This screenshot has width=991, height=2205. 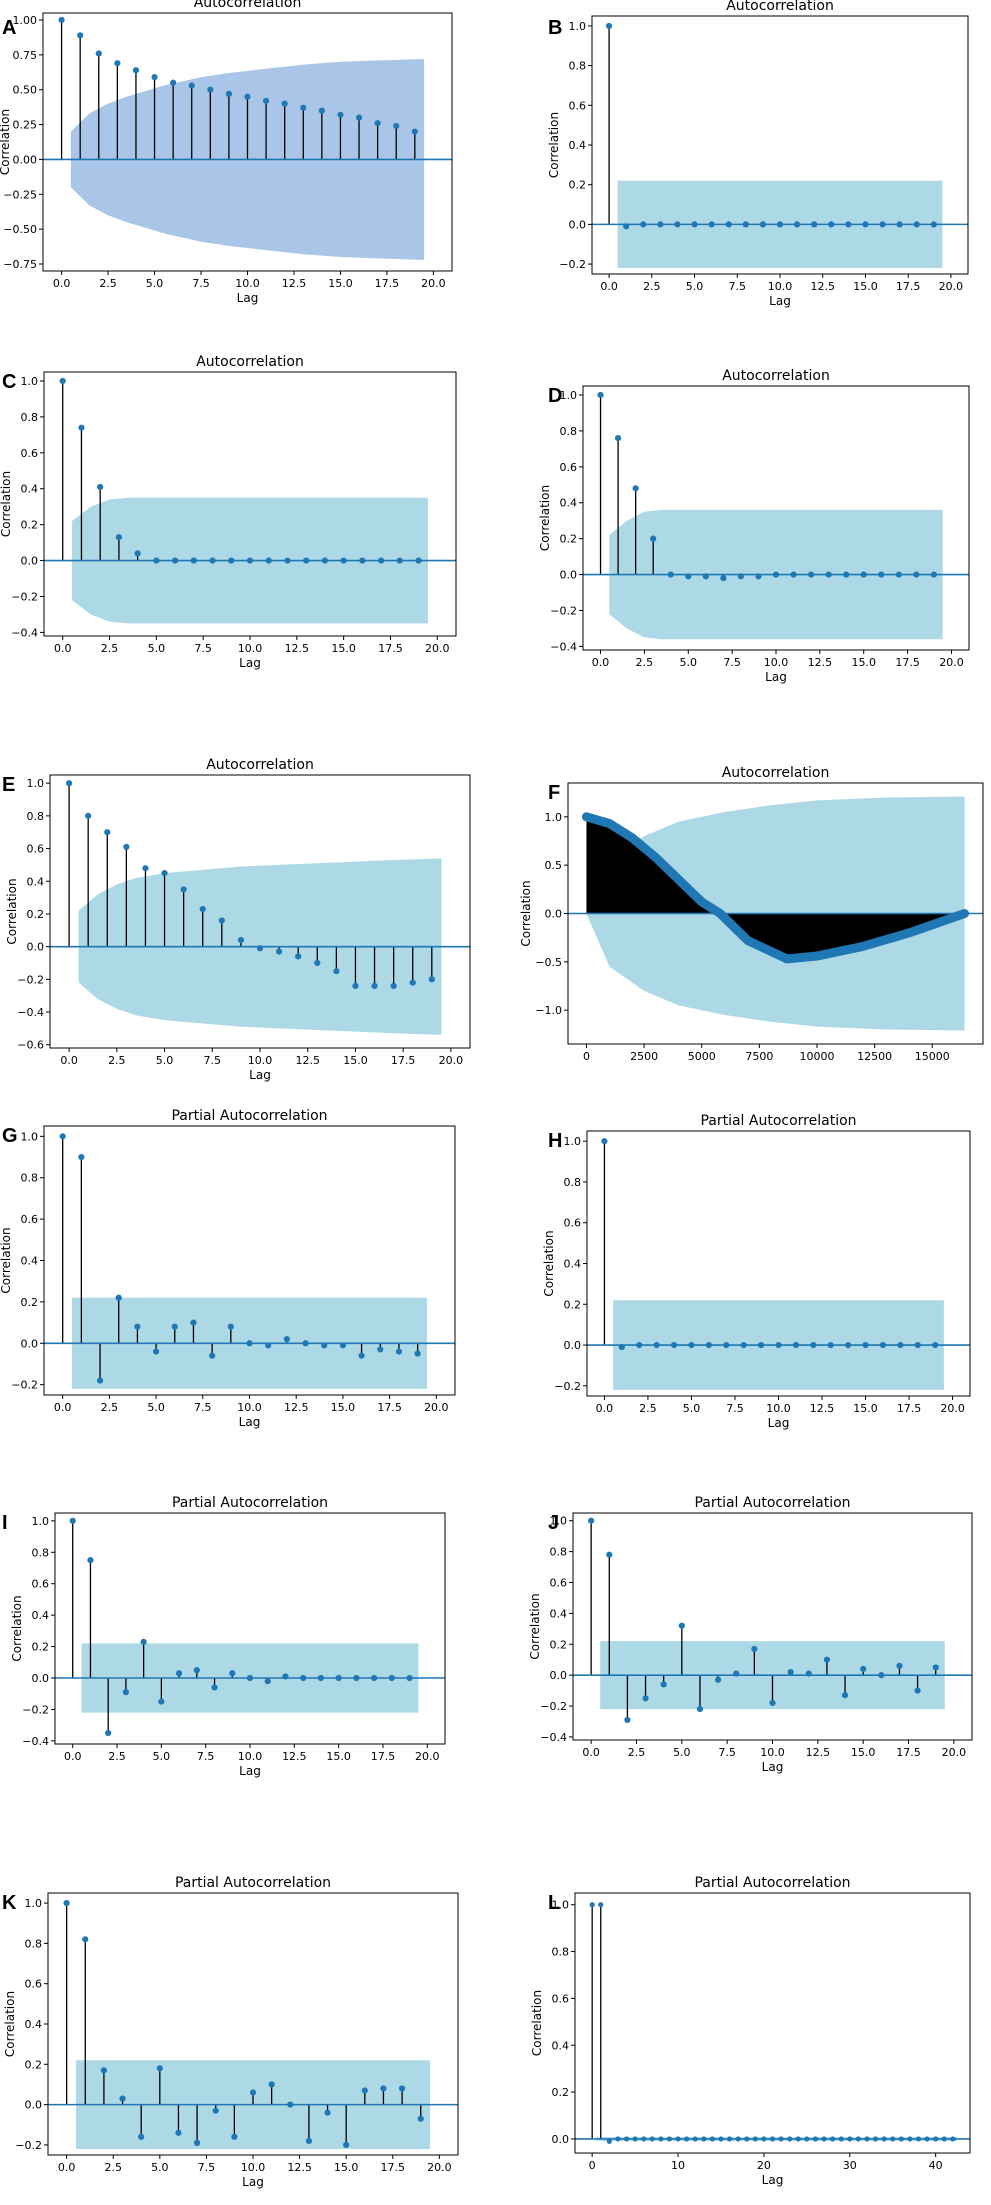 I want to click on y-tick-label: −0.5, so click(x=548, y=962).